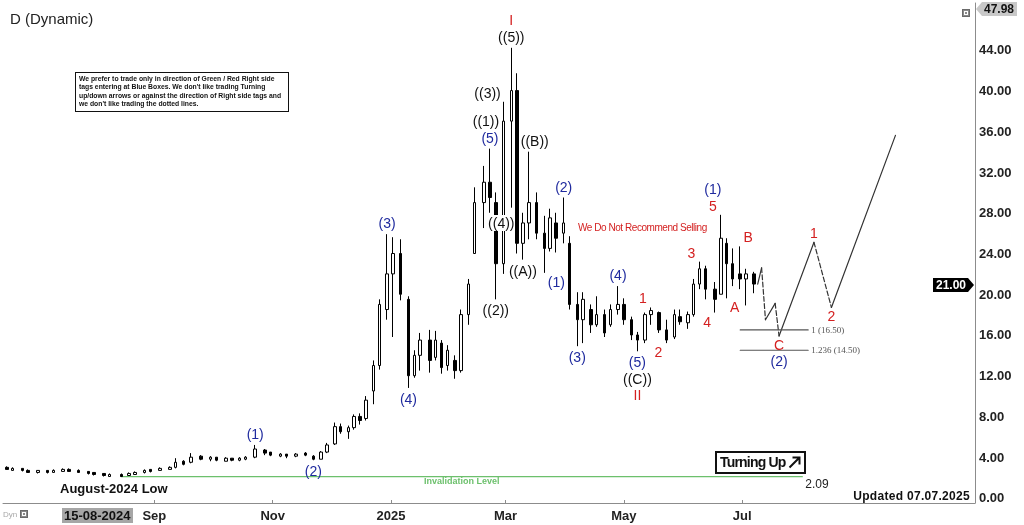 This screenshot has height=525, width=1024. What do you see at coordinates (495, 310) in the screenshot?
I see `annotation: ((2))` at bounding box center [495, 310].